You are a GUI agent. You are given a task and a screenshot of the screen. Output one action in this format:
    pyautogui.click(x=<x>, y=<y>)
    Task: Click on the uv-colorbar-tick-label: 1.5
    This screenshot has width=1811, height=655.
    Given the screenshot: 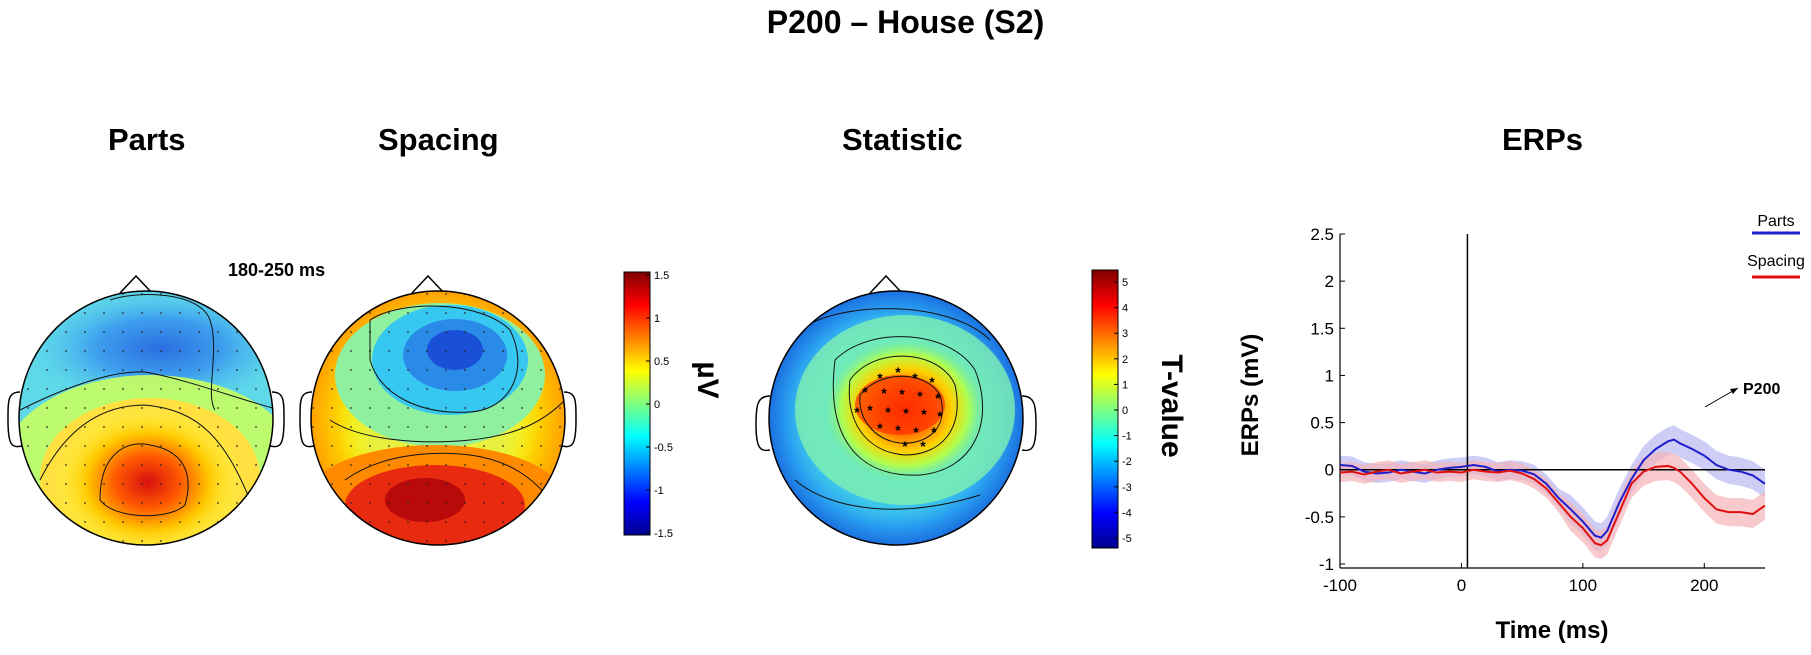 What is the action you would take?
    pyautogui.click(x=661, y=276)
    